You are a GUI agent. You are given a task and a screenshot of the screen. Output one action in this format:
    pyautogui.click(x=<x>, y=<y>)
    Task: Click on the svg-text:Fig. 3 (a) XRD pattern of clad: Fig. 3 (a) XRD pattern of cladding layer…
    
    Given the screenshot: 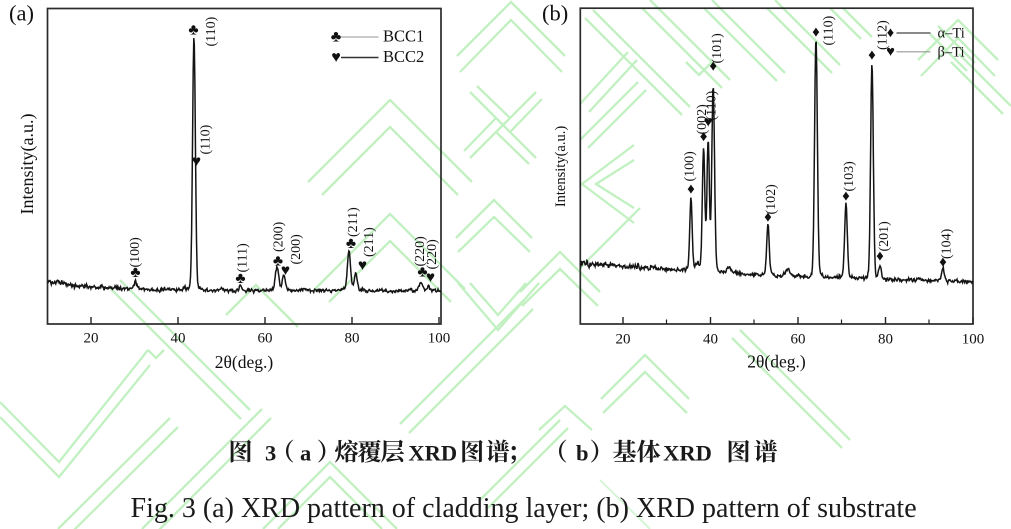 What is the action you would take?
    pyautogui.click(x=524, y=508)
    